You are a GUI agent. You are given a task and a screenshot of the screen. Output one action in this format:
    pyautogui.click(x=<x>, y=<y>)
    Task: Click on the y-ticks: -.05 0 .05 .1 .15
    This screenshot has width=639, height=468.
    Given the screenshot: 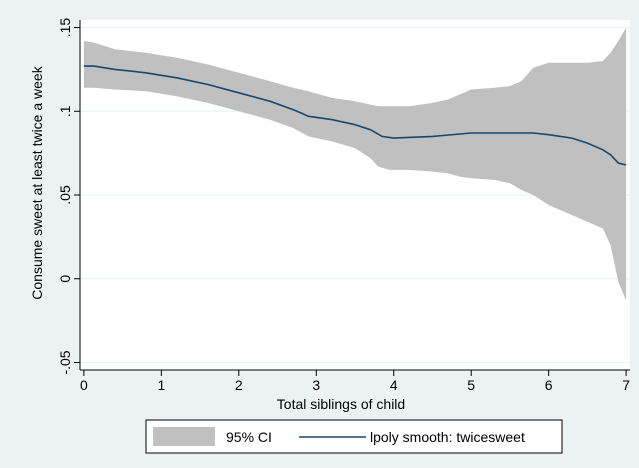 What is the action you would take?
    pyautogui.click(x=68, y=196)
    